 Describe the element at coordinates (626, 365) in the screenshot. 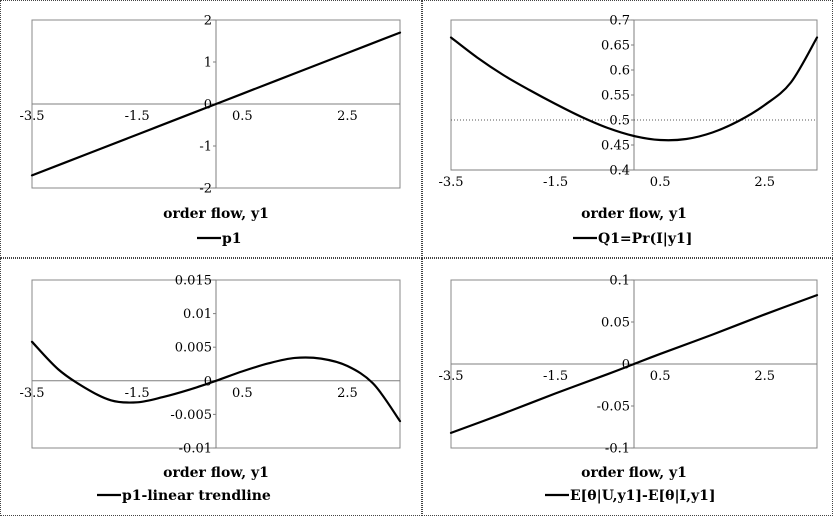

I see `chart-4-y-tick-label: 0` at that location.